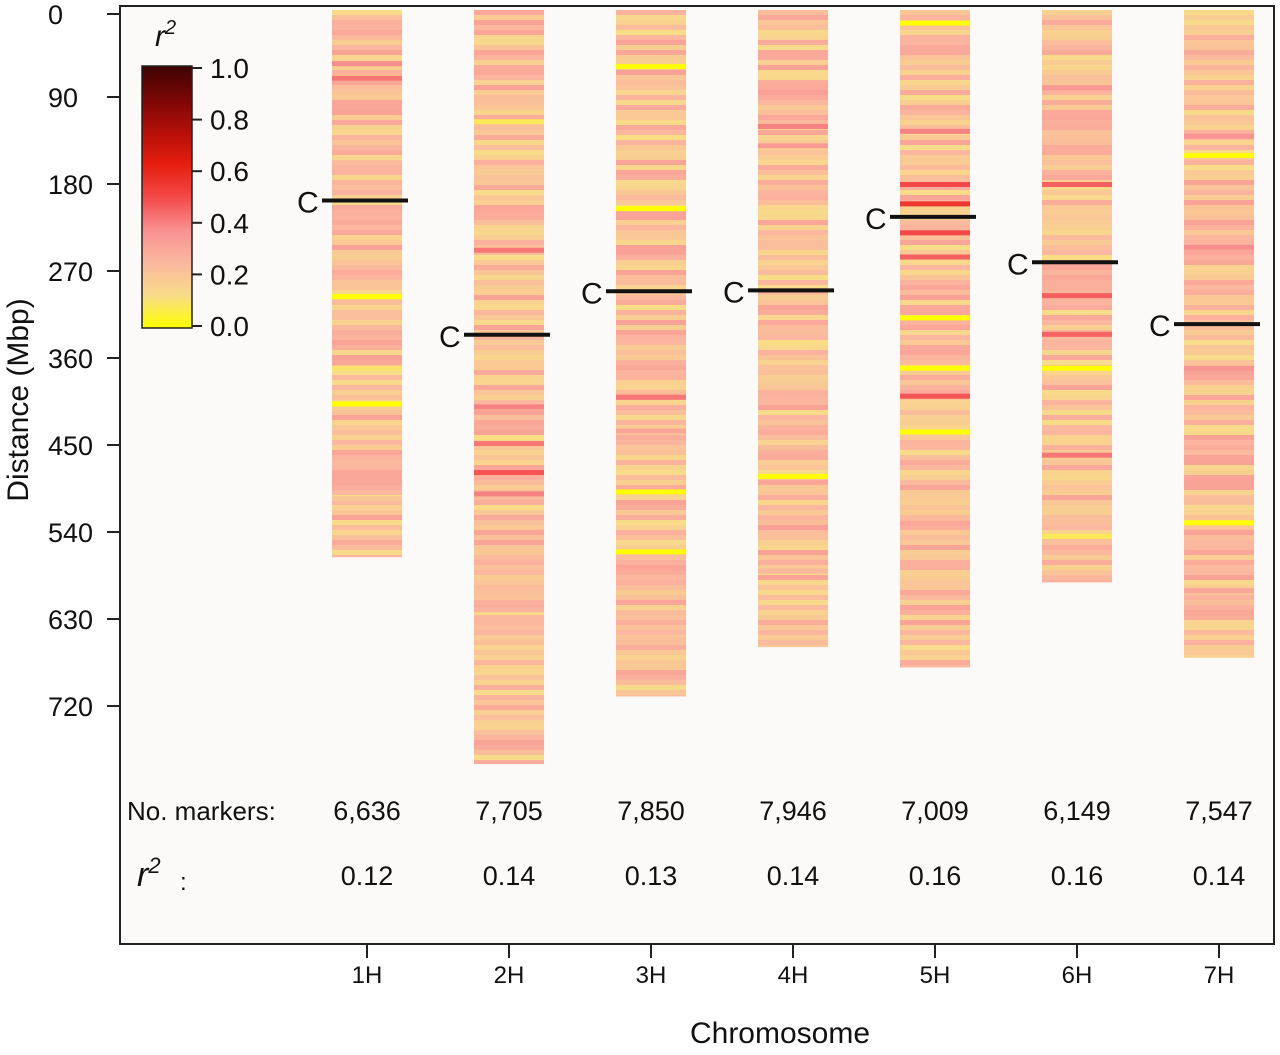  I want to click on x-axis: 1H 2H 3H 4H 5H 6H 7H, so click(793, 966).